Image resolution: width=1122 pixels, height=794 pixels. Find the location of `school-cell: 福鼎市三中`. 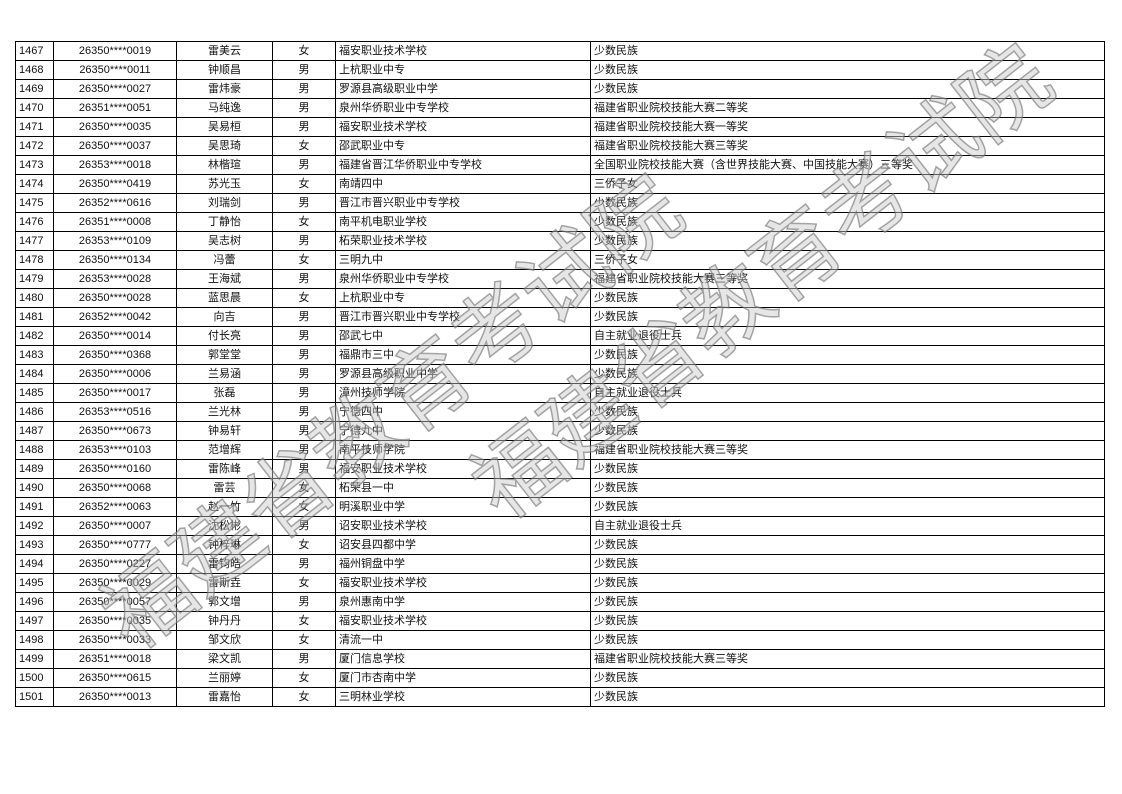

school-cell: 福鼎市三中 is located at coordinates (463, 355).